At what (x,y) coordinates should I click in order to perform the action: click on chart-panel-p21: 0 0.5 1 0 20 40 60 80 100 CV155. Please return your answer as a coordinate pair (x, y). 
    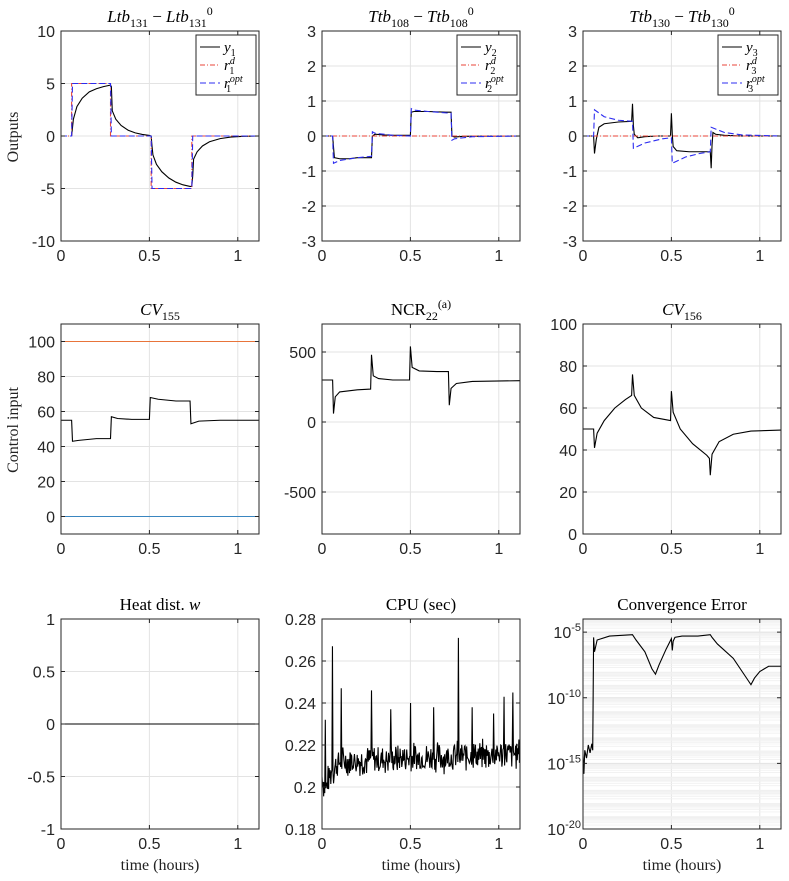
    Looking at the image, I should click on (144, 429).